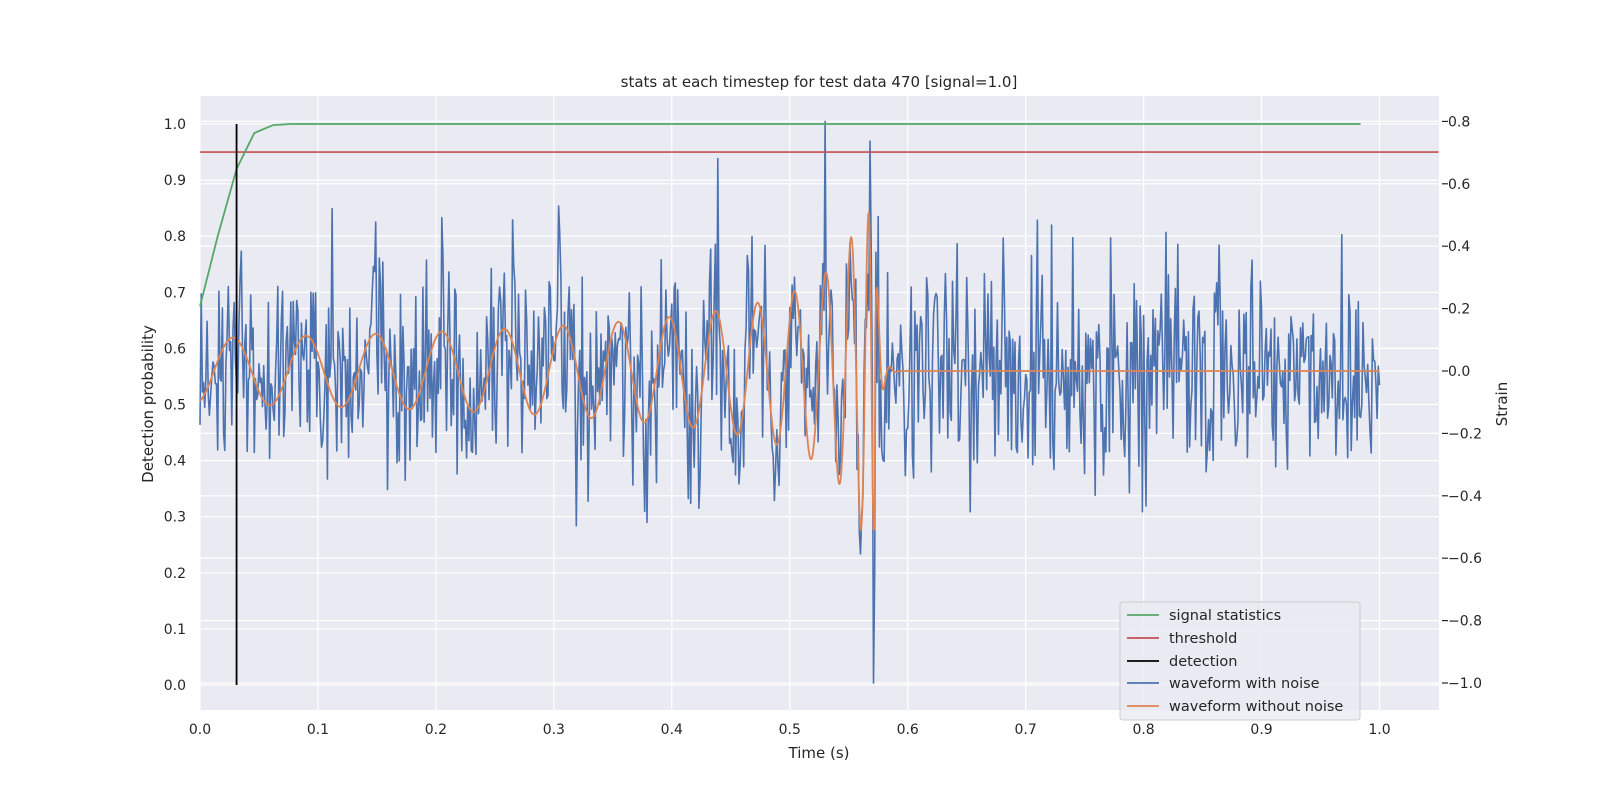  Describe the element at coordinates (1256, 707) in the screenshot. I see `legend-label-waveform-without-noise: waveform without noise` at that location.